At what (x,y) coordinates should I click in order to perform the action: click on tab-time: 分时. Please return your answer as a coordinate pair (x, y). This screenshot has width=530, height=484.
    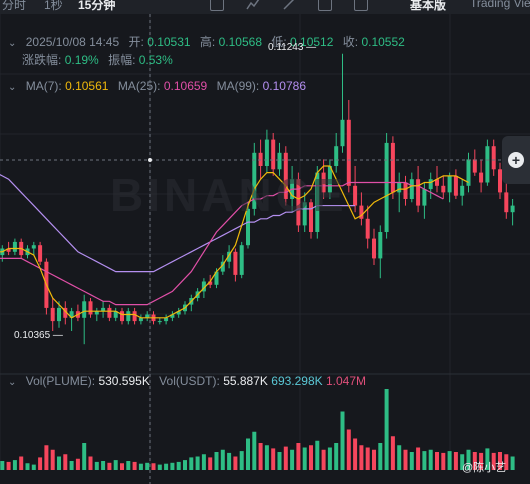
    Looking at the image, I should click on (14, 6).